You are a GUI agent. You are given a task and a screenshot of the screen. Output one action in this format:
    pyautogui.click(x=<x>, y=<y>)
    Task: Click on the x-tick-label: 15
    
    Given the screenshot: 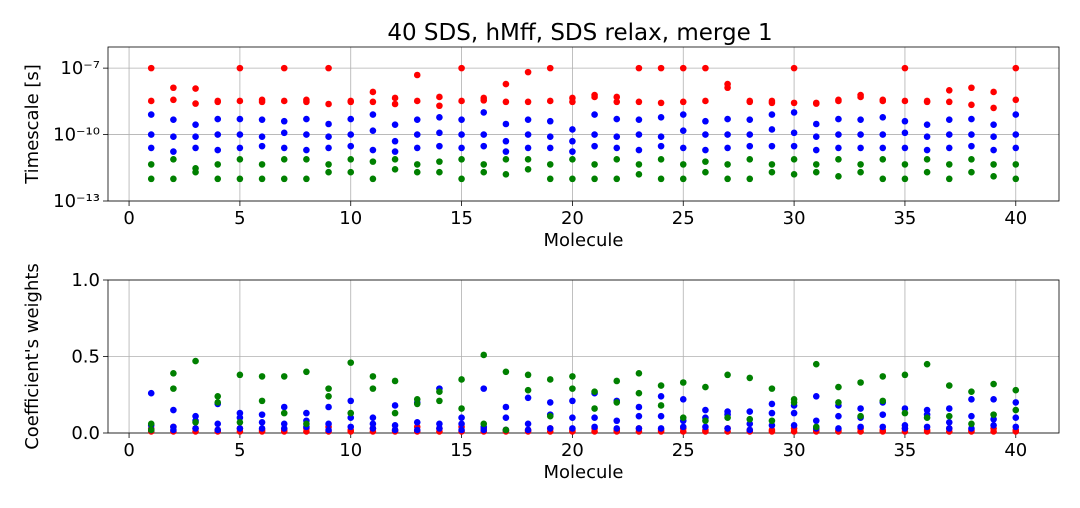 What is the action you would take?
    pyautogui.click(x=461, y=218)
    